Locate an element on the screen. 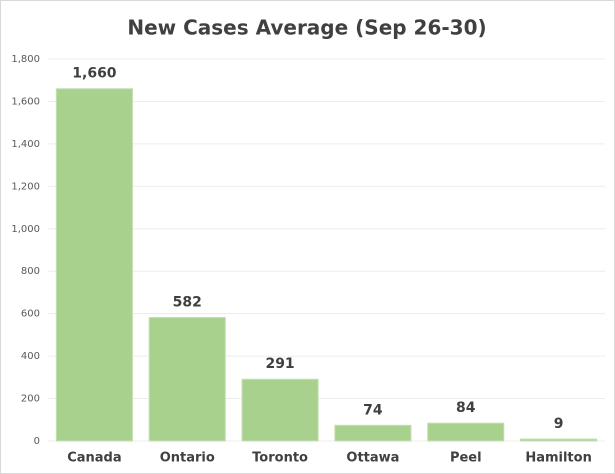 The width and height of the screenshot is (615, 474). y-tick-label: 1,600 is located at coordinates (25, 101).